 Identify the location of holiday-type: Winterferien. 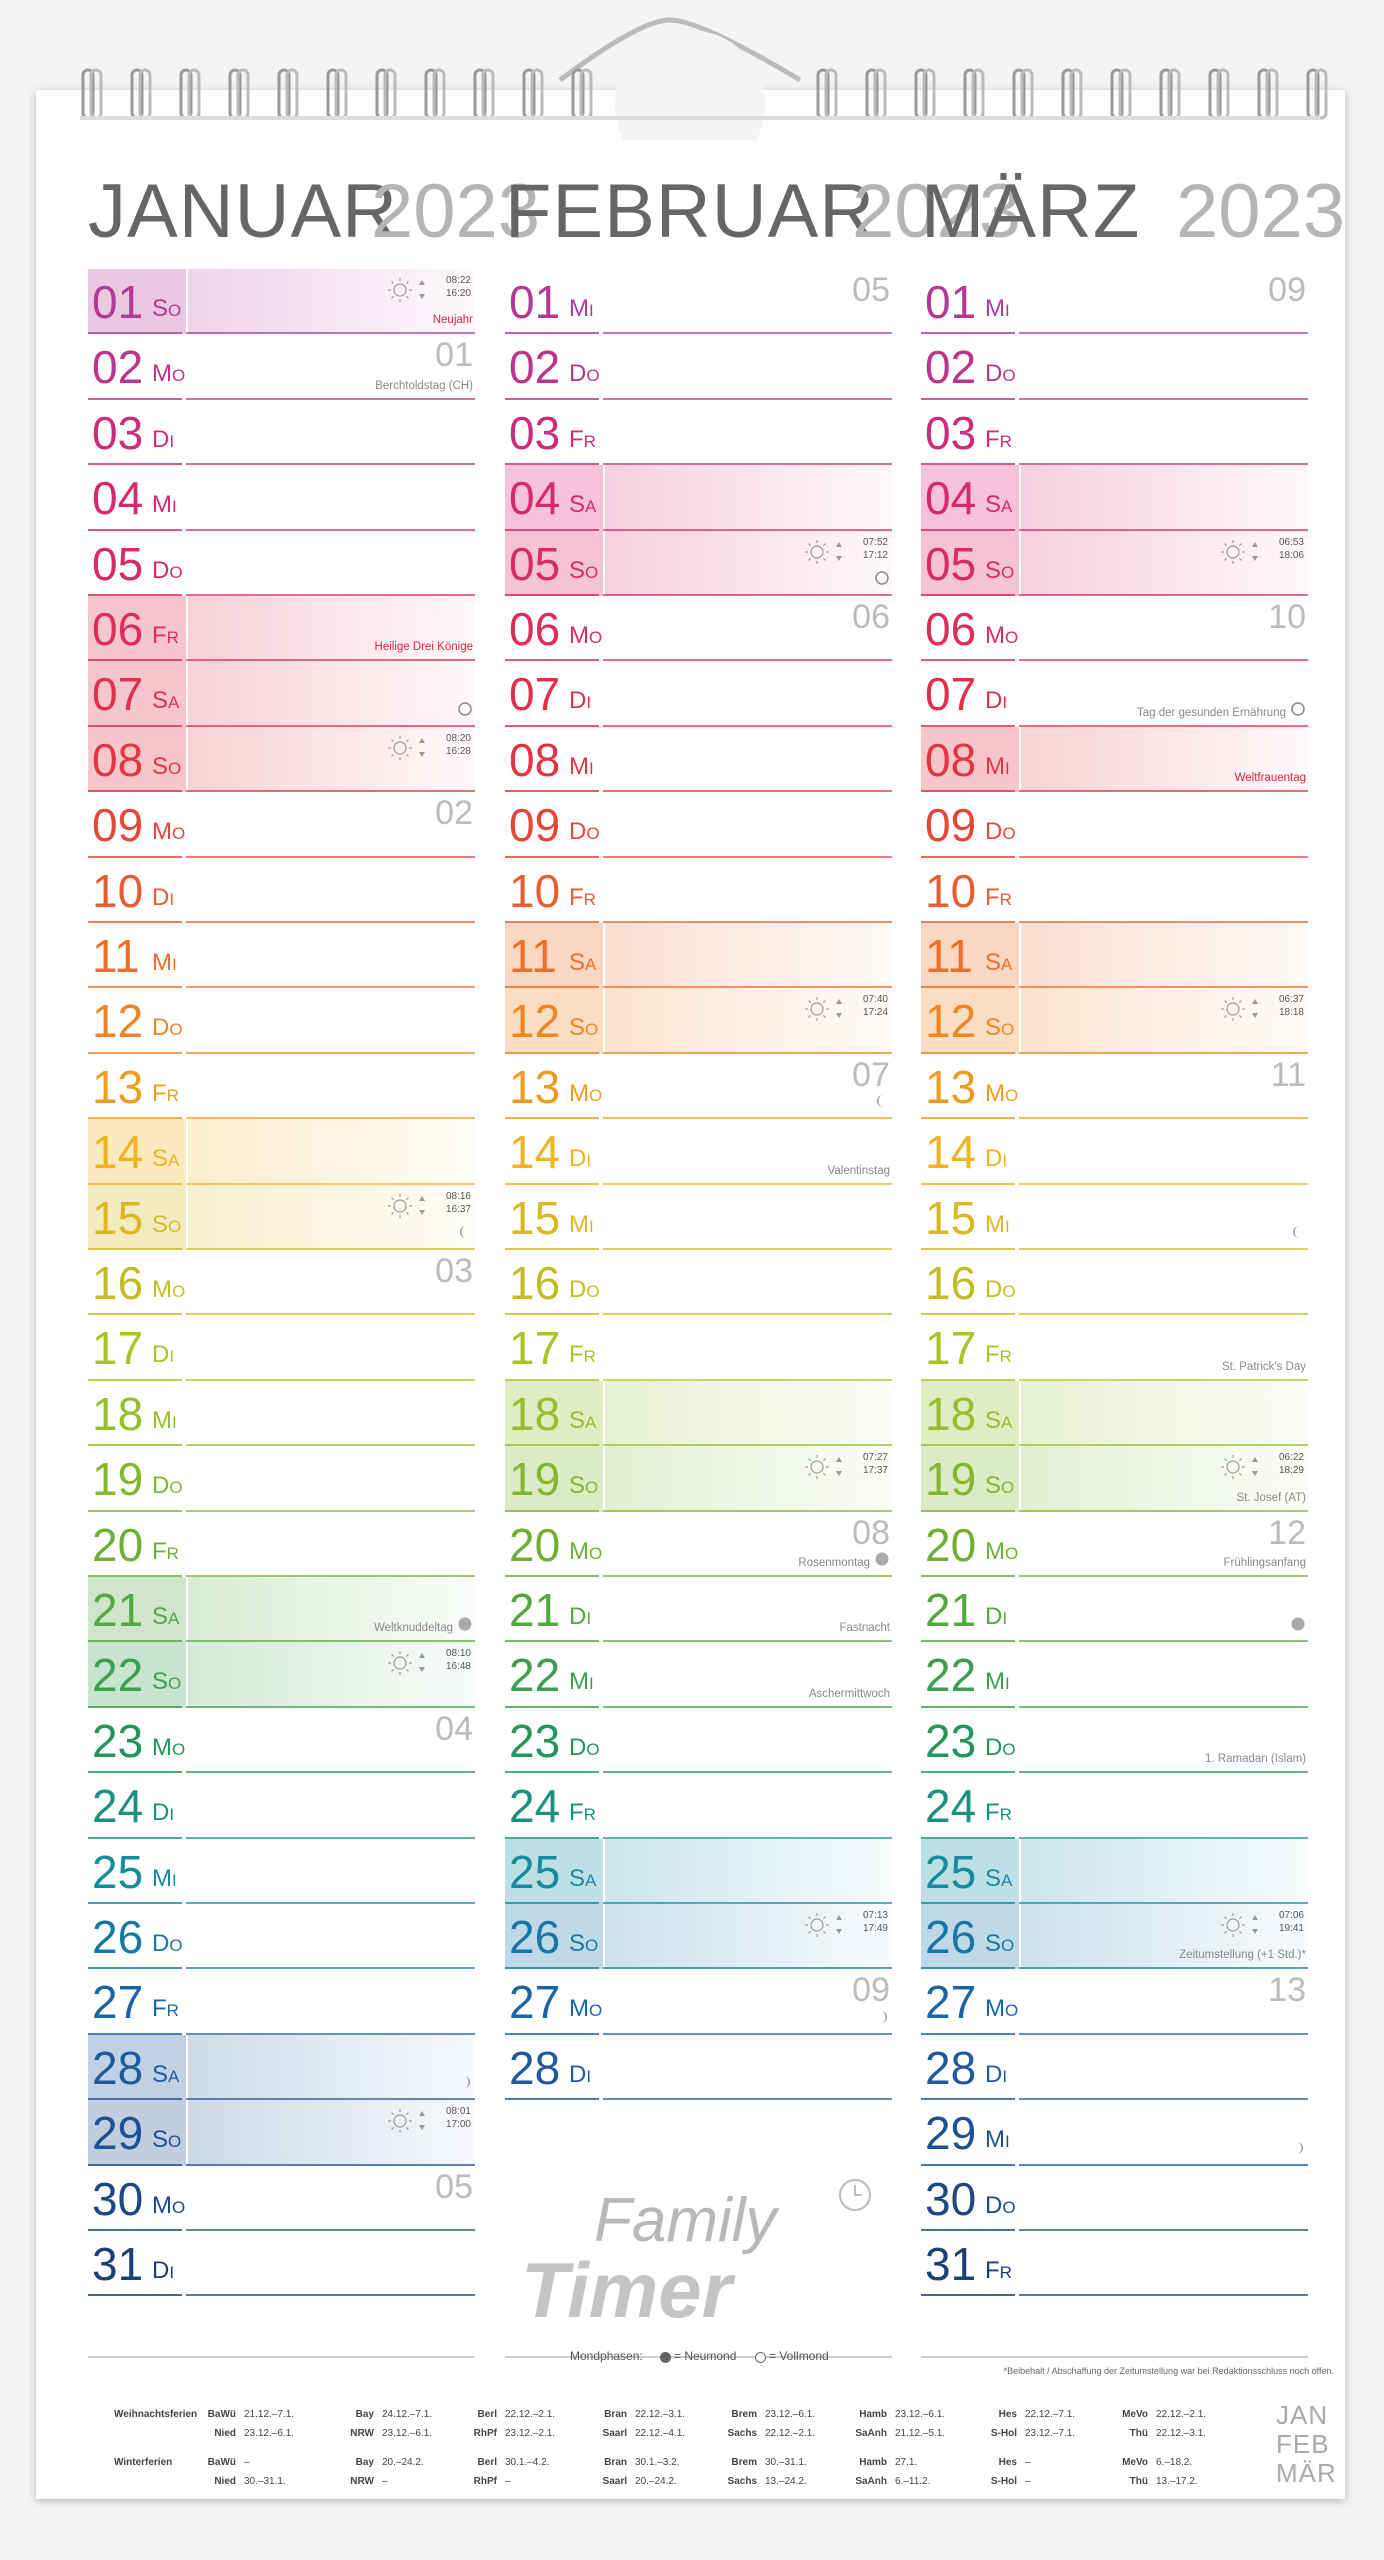
(143, 2462).